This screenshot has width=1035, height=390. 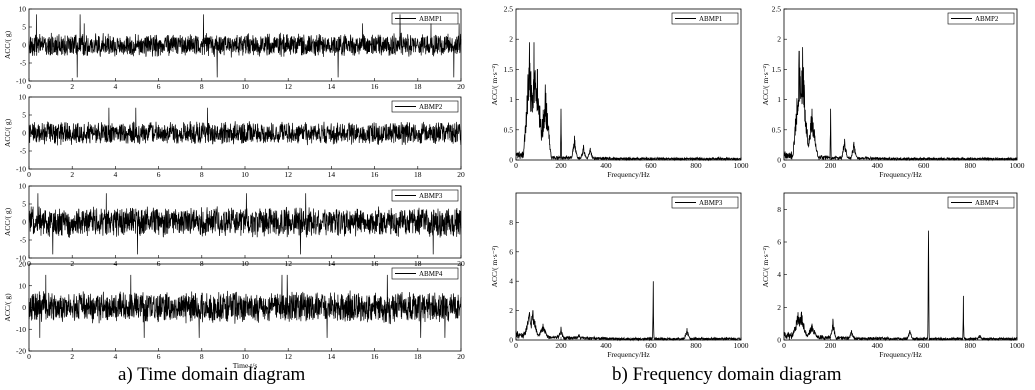 I want to click on legend-label: ABMP4, so click(x=987, y=203).